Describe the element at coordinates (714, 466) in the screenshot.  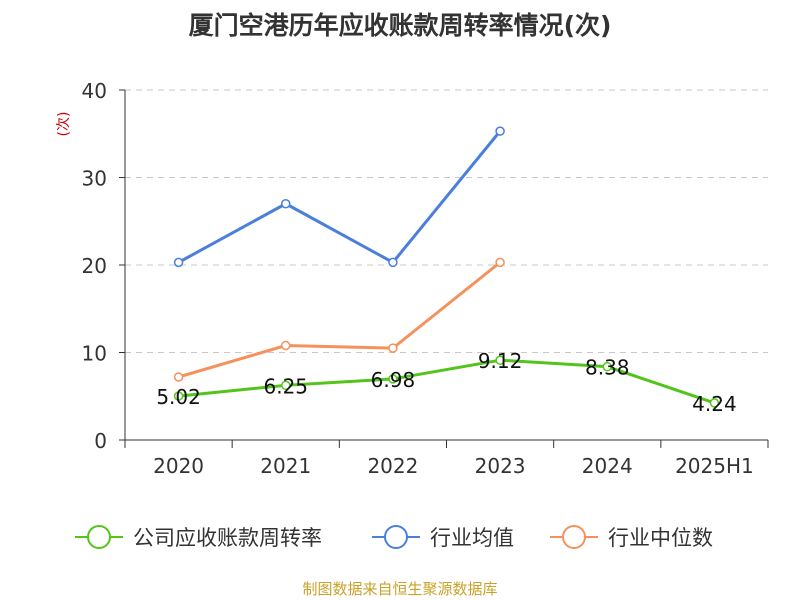
I see `x-tick-label: 2025H1` at that location.